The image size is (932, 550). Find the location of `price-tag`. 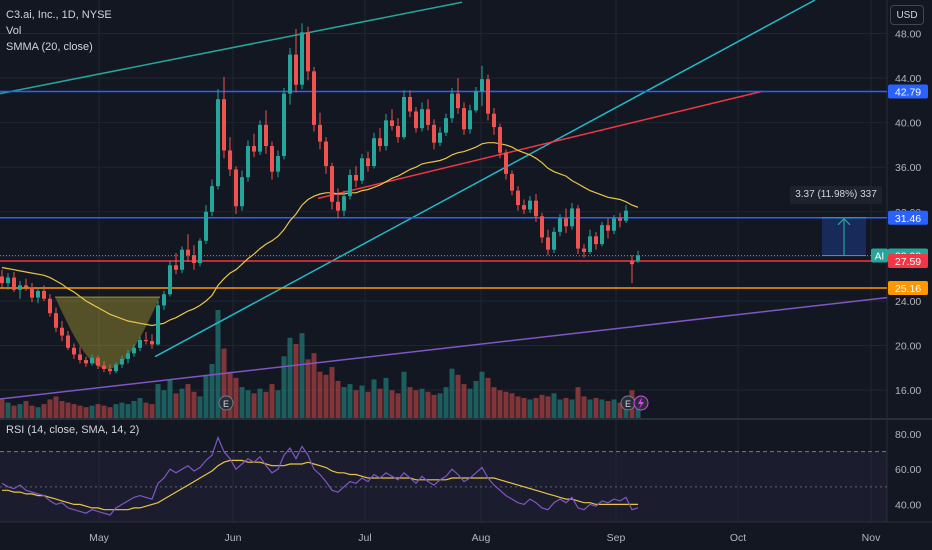

price-tag is located at coordinates (908, 260).